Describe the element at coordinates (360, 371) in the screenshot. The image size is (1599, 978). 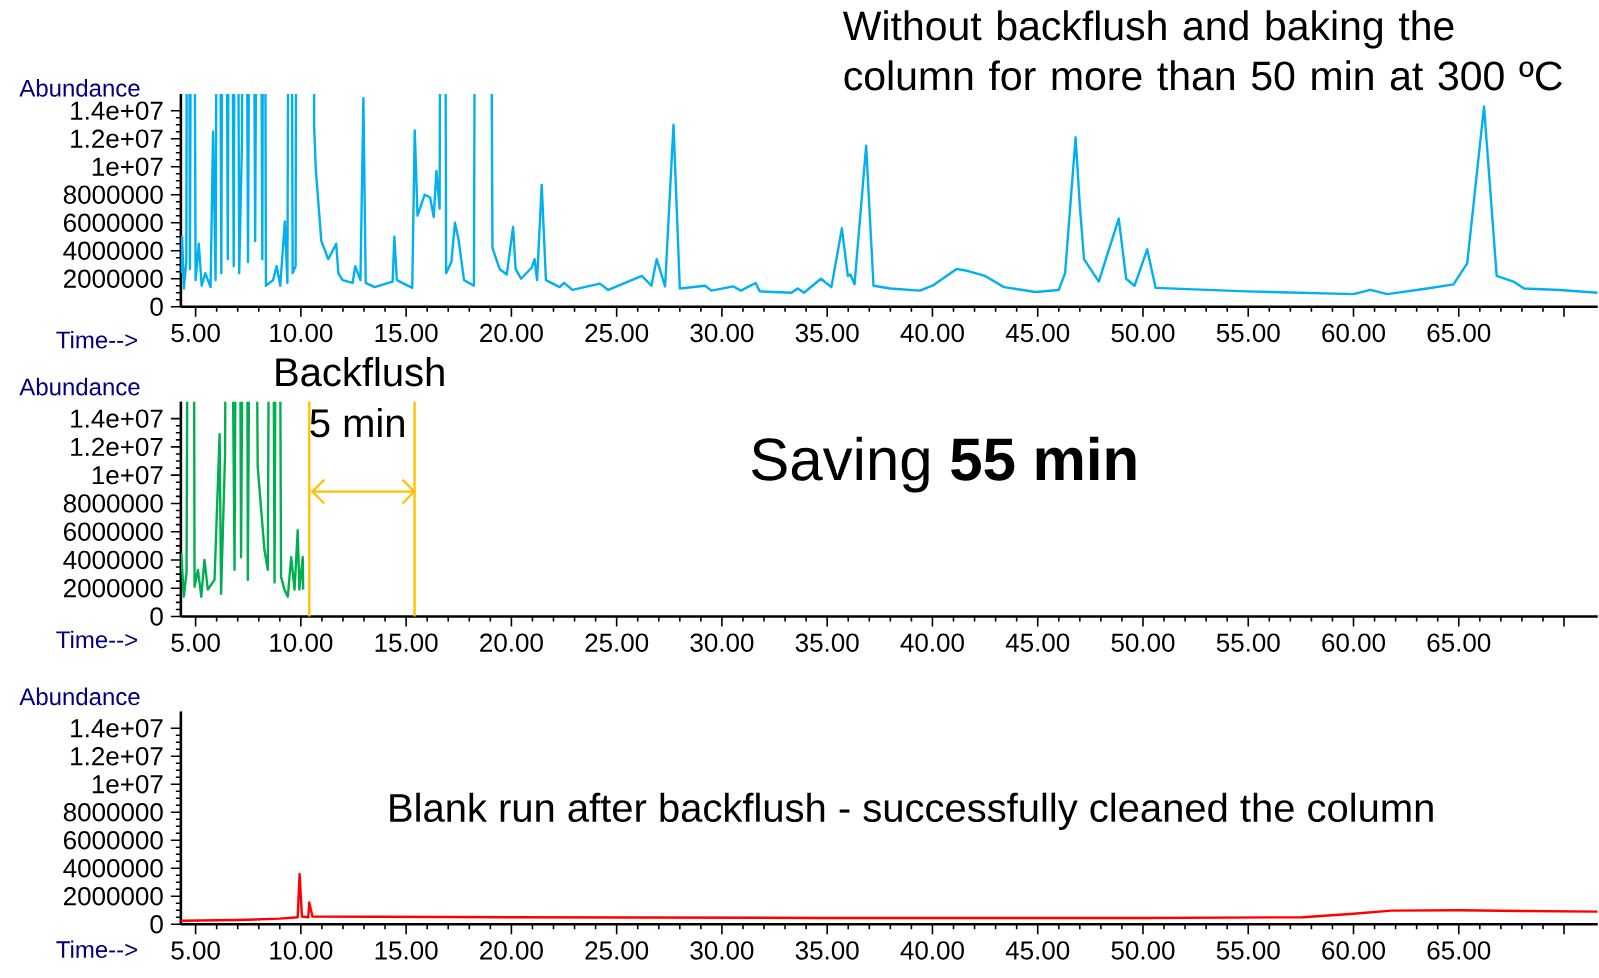
I see `text: Backflush` at that location.